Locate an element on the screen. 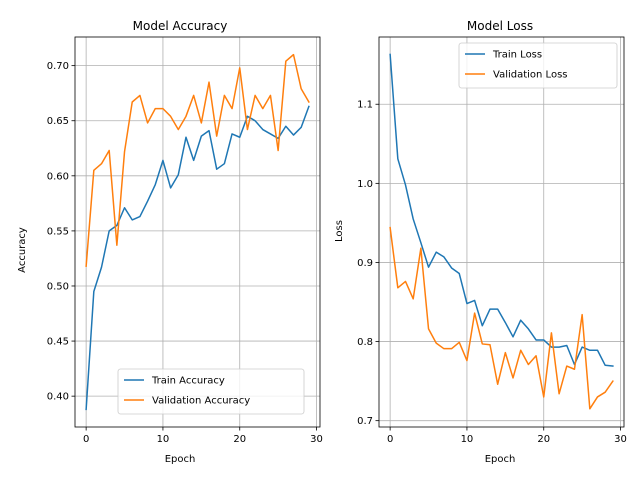  loss-y-axis-label: Loss is located at coordinates (339, 231).